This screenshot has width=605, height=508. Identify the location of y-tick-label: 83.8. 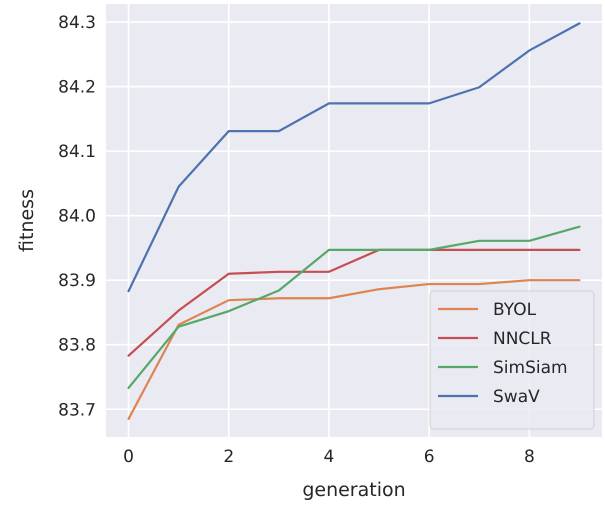
(77, 346).